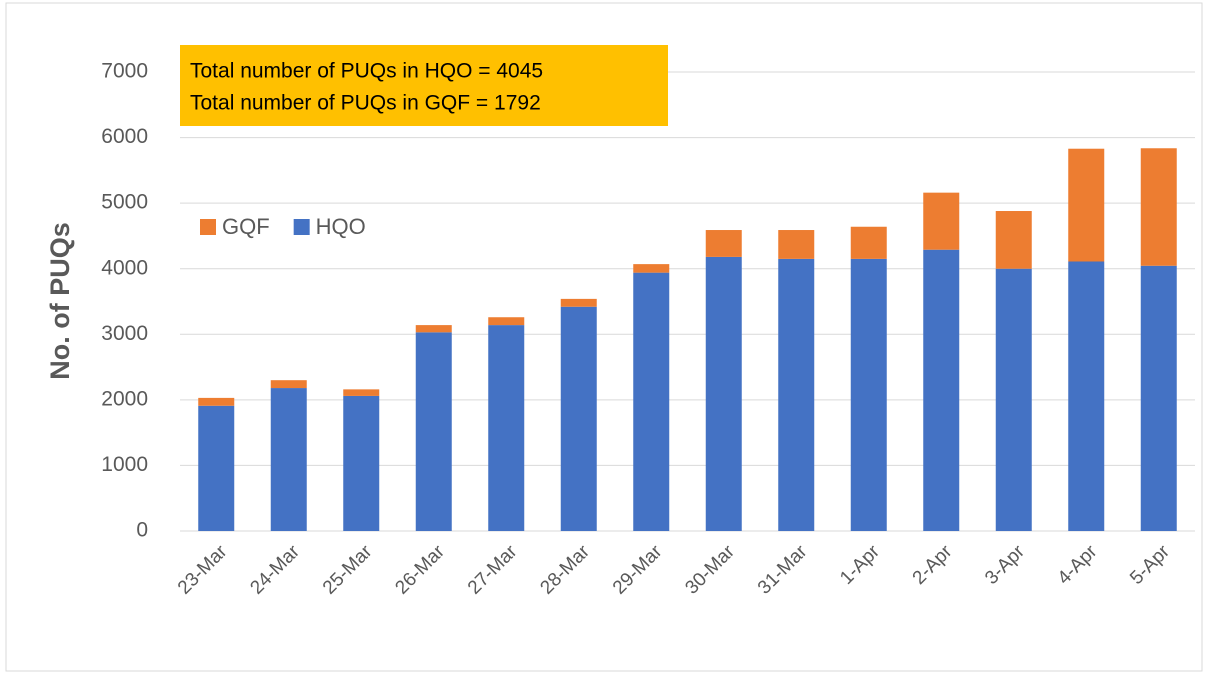 This screenshot has width=1205, height=674. What do you see at coordinates (783, 570) in the screenshot?
I see `x-tick-label: 31-Mar` at bounding box center [783, 570].